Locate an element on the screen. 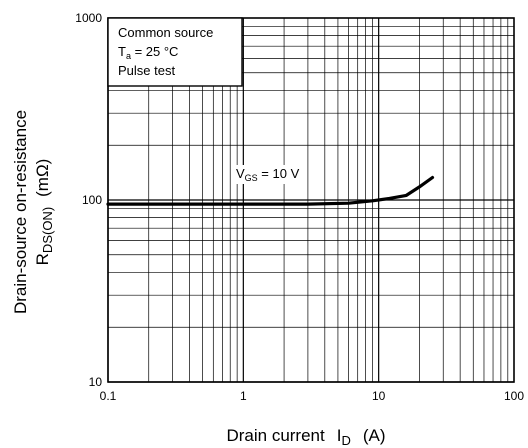 Image resolution: width=528 pixels, height=448 pixels. y-tick-labels: 10 100 1000 is located at coordinates (88, 200).